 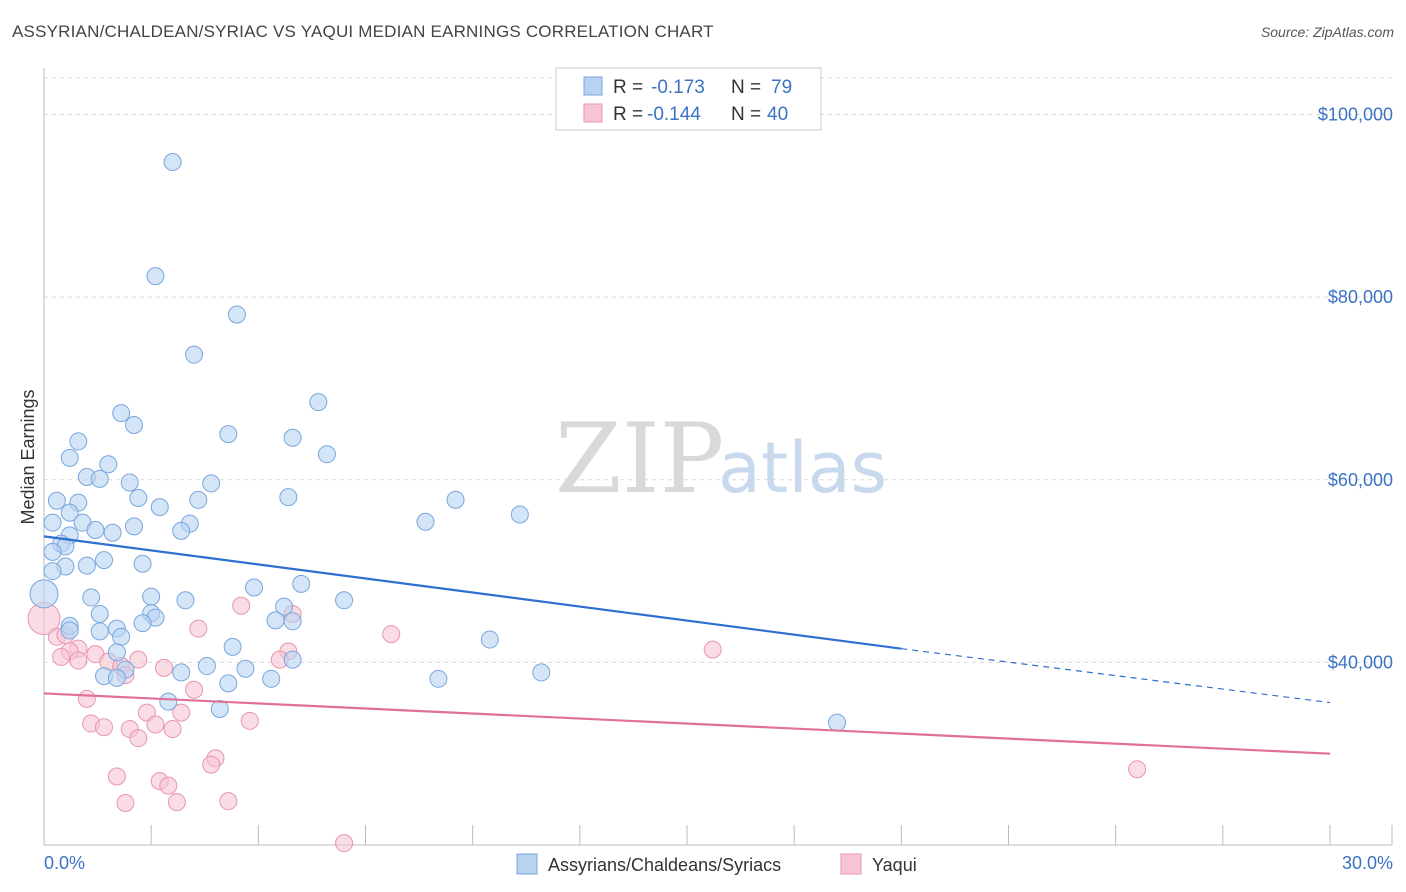 What do you see at coordinates (1327, 32) in the screenshot?
I see `chart-source: Source: ZipAtlas.com` at bounding box center [1327, 32].